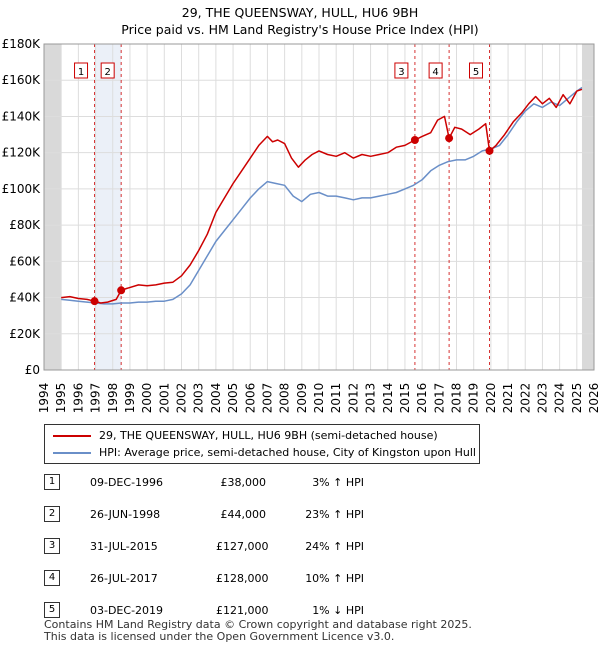  I want to click on sale-number-badge: 5, so click(52, 610).